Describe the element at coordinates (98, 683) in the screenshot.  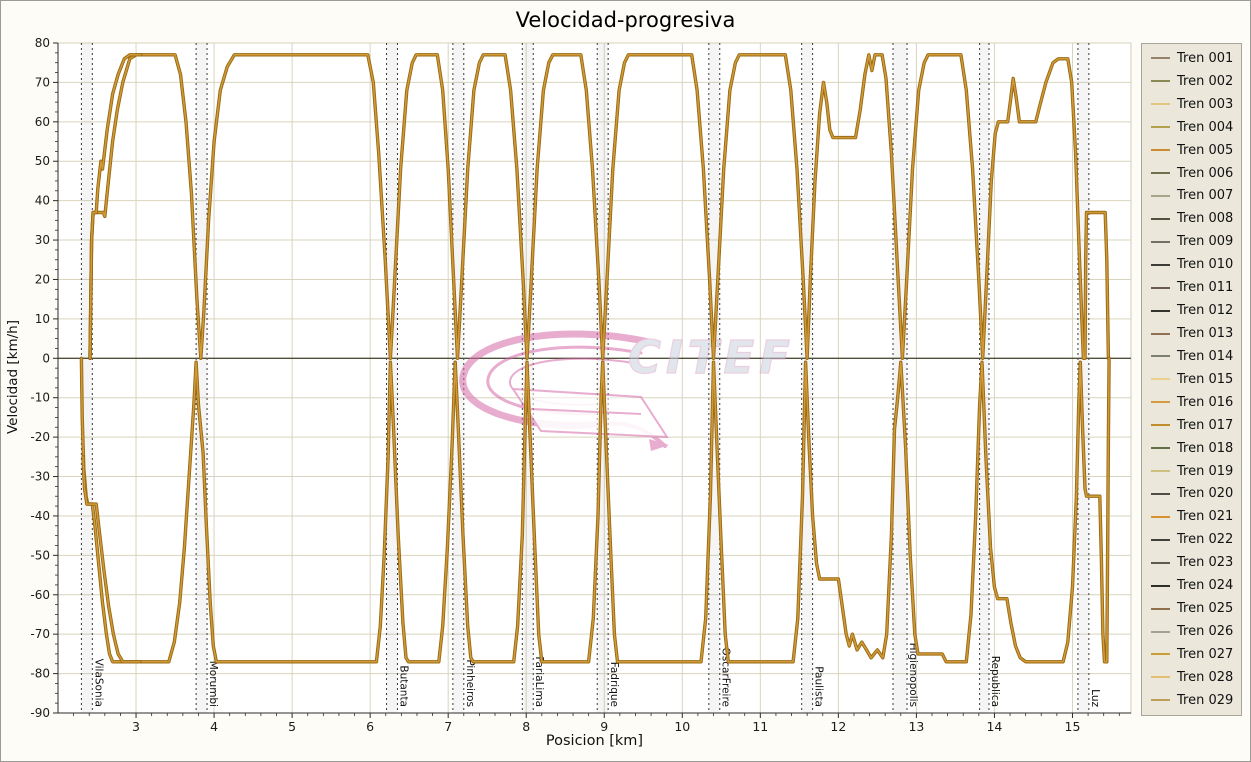
I see `station-label: VilaSonia` at that location.